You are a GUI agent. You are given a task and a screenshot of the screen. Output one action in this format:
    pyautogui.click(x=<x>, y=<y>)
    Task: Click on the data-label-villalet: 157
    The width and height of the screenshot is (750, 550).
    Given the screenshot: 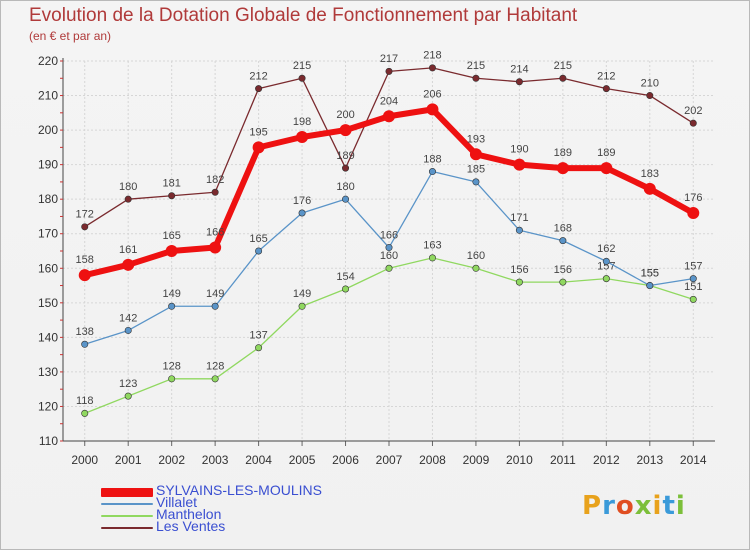 What is the action you would take?
    pyautogui.click(x=693, y=266)
    